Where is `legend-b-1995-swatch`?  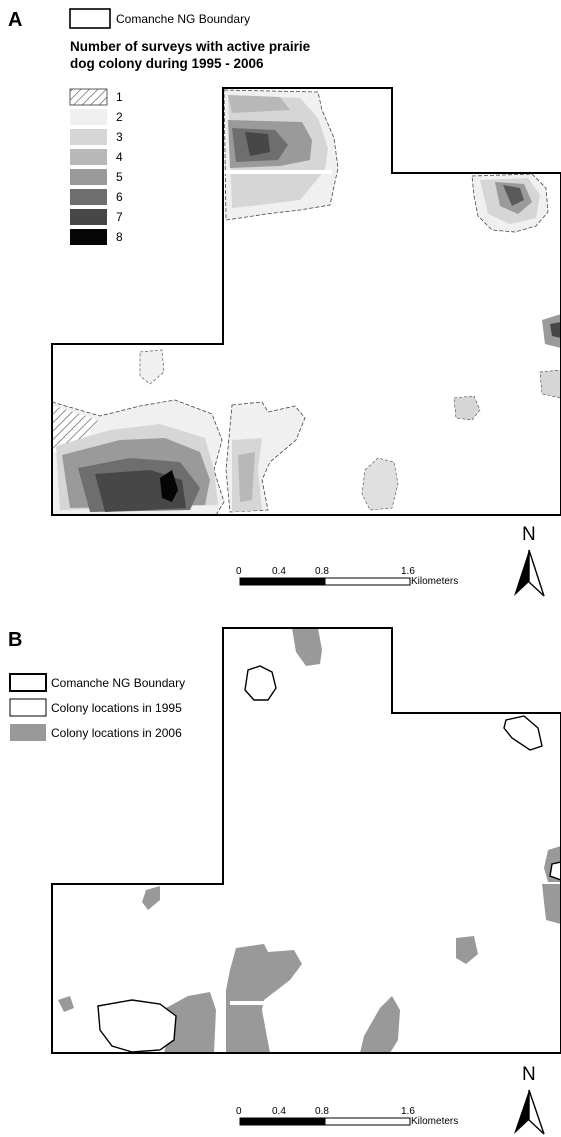 legend-b-1995-swatch is located at coordinates (28, 707).